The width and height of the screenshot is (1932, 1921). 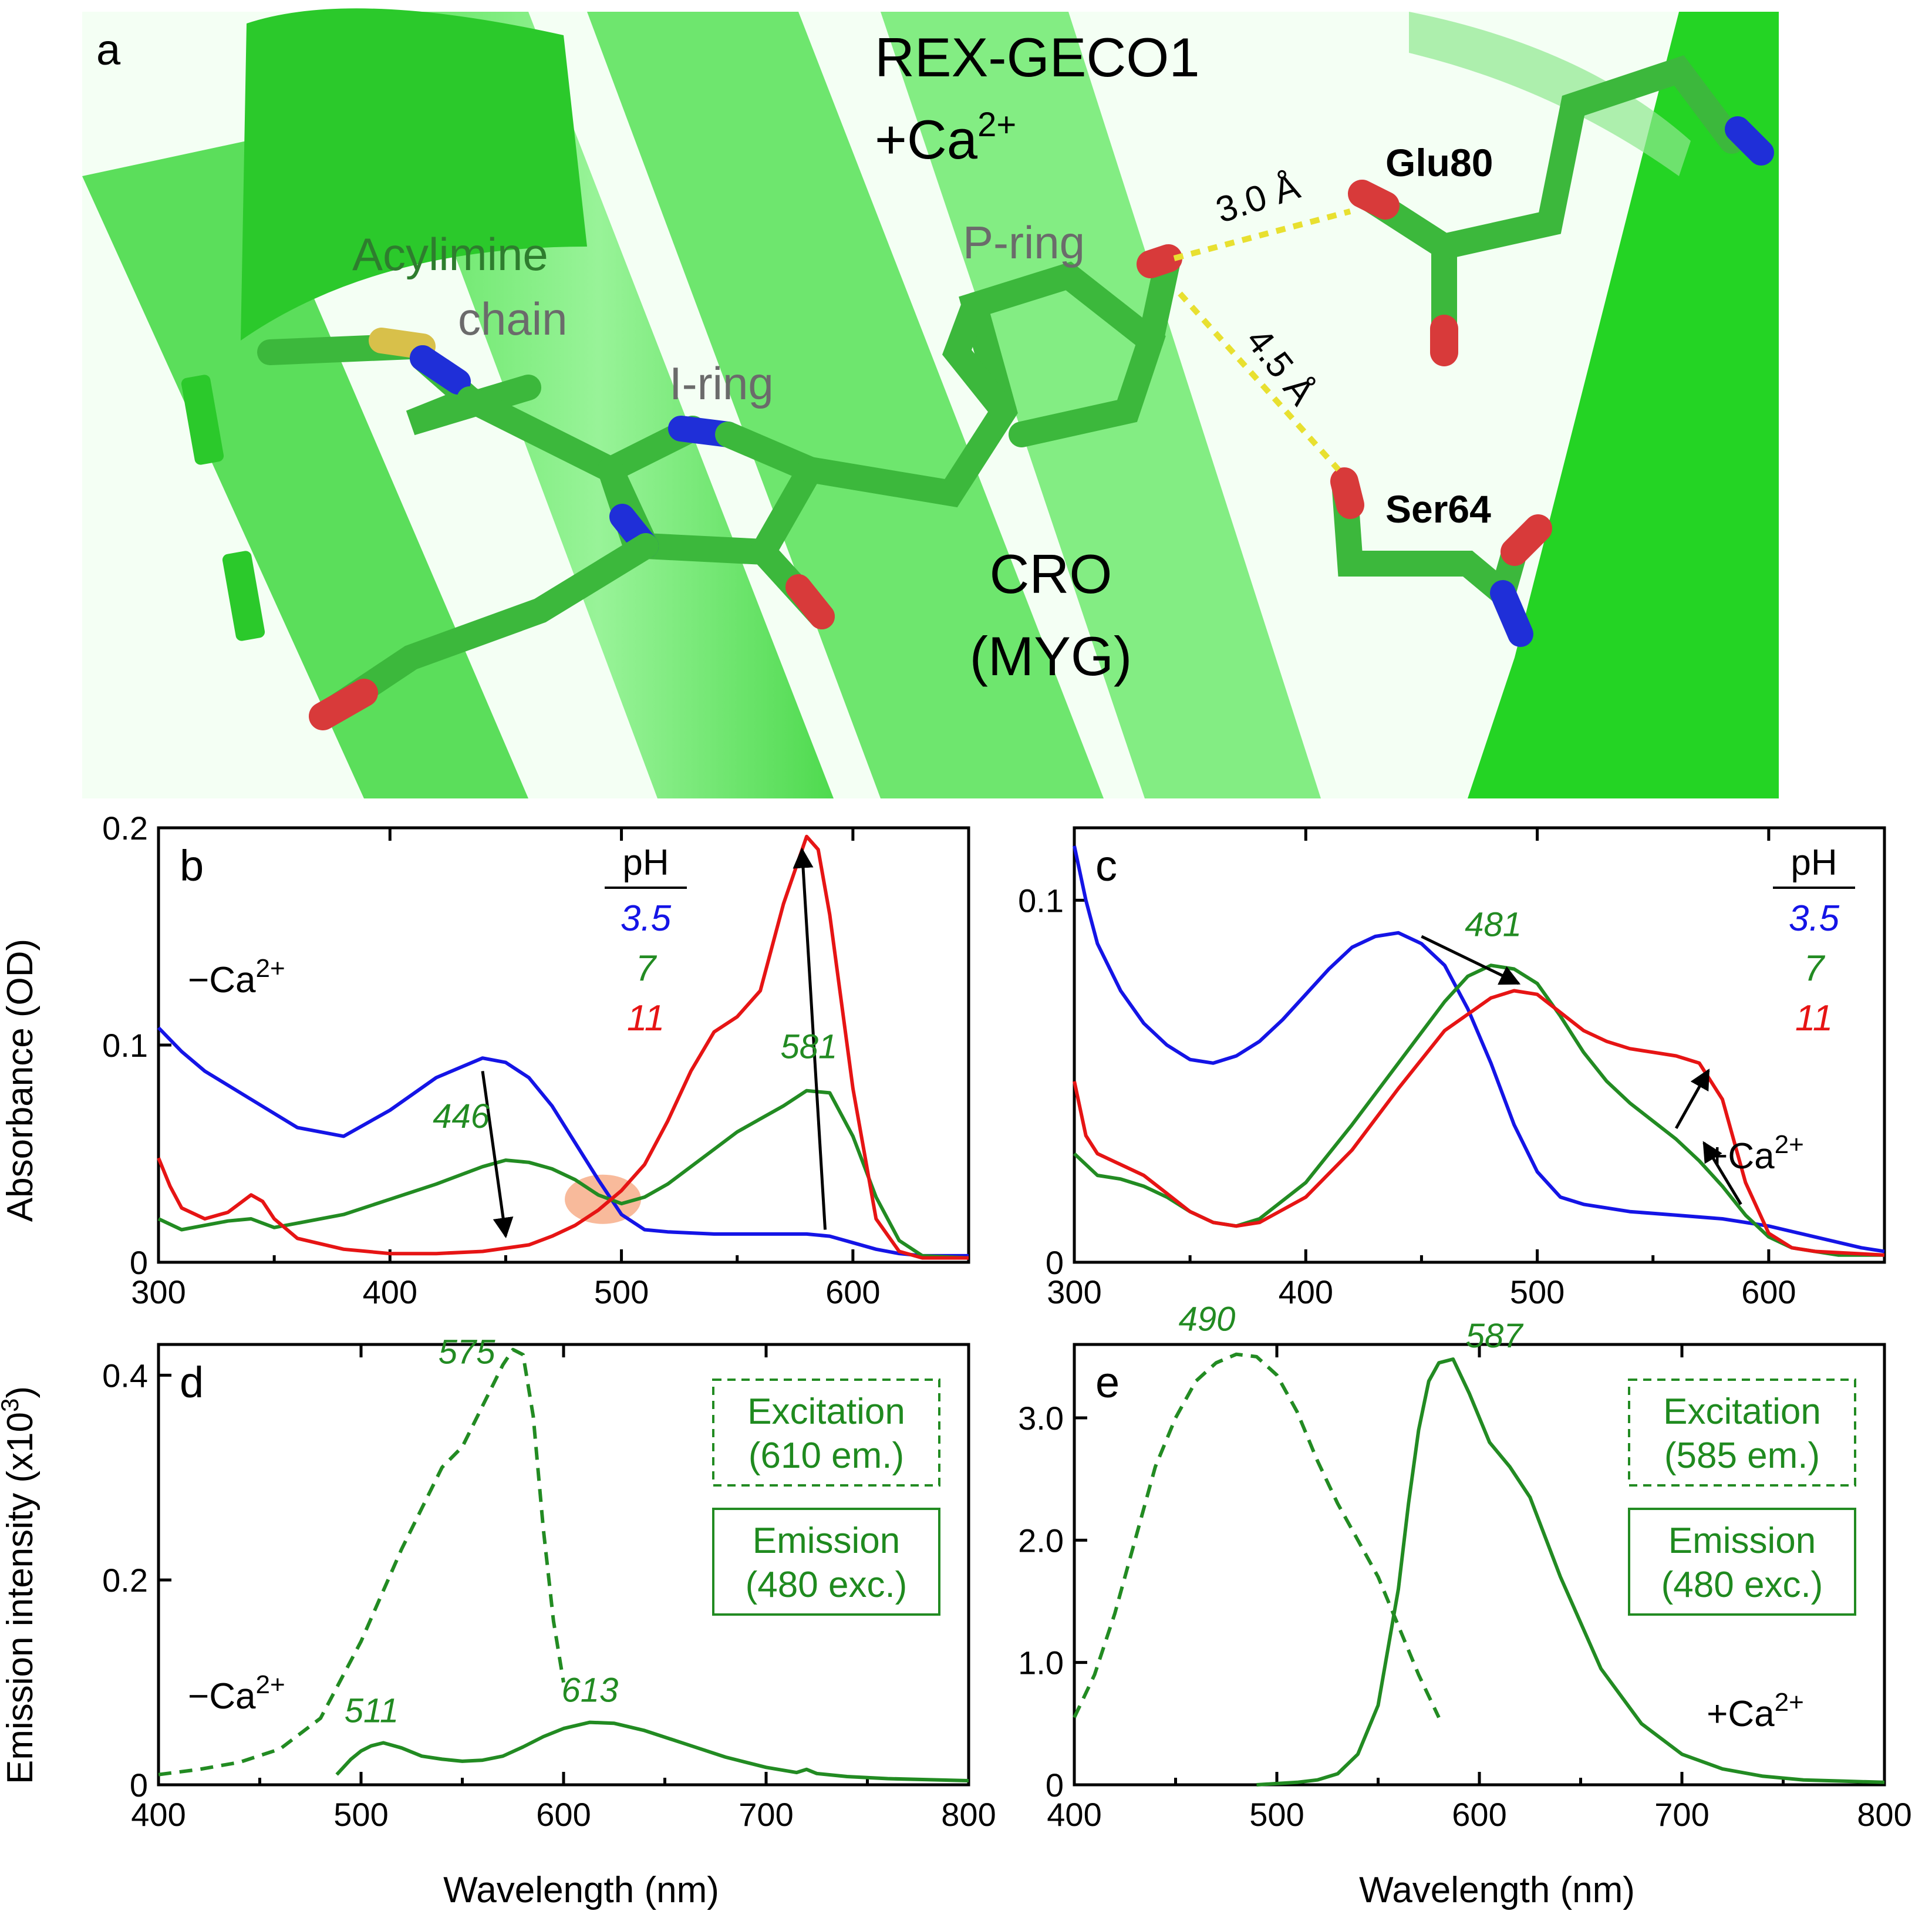 I want to click on legend-box-text: (585 em.), so click(x=1742, y=1455).